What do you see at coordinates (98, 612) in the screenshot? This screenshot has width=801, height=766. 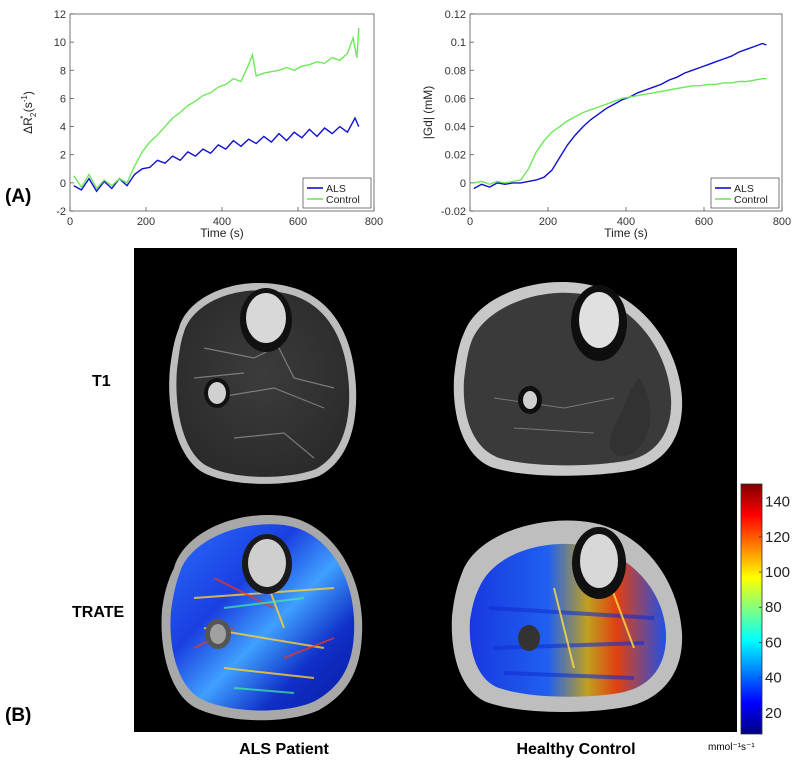 I see `row-label-trate: TRATE` at bounding box center [98, 612].